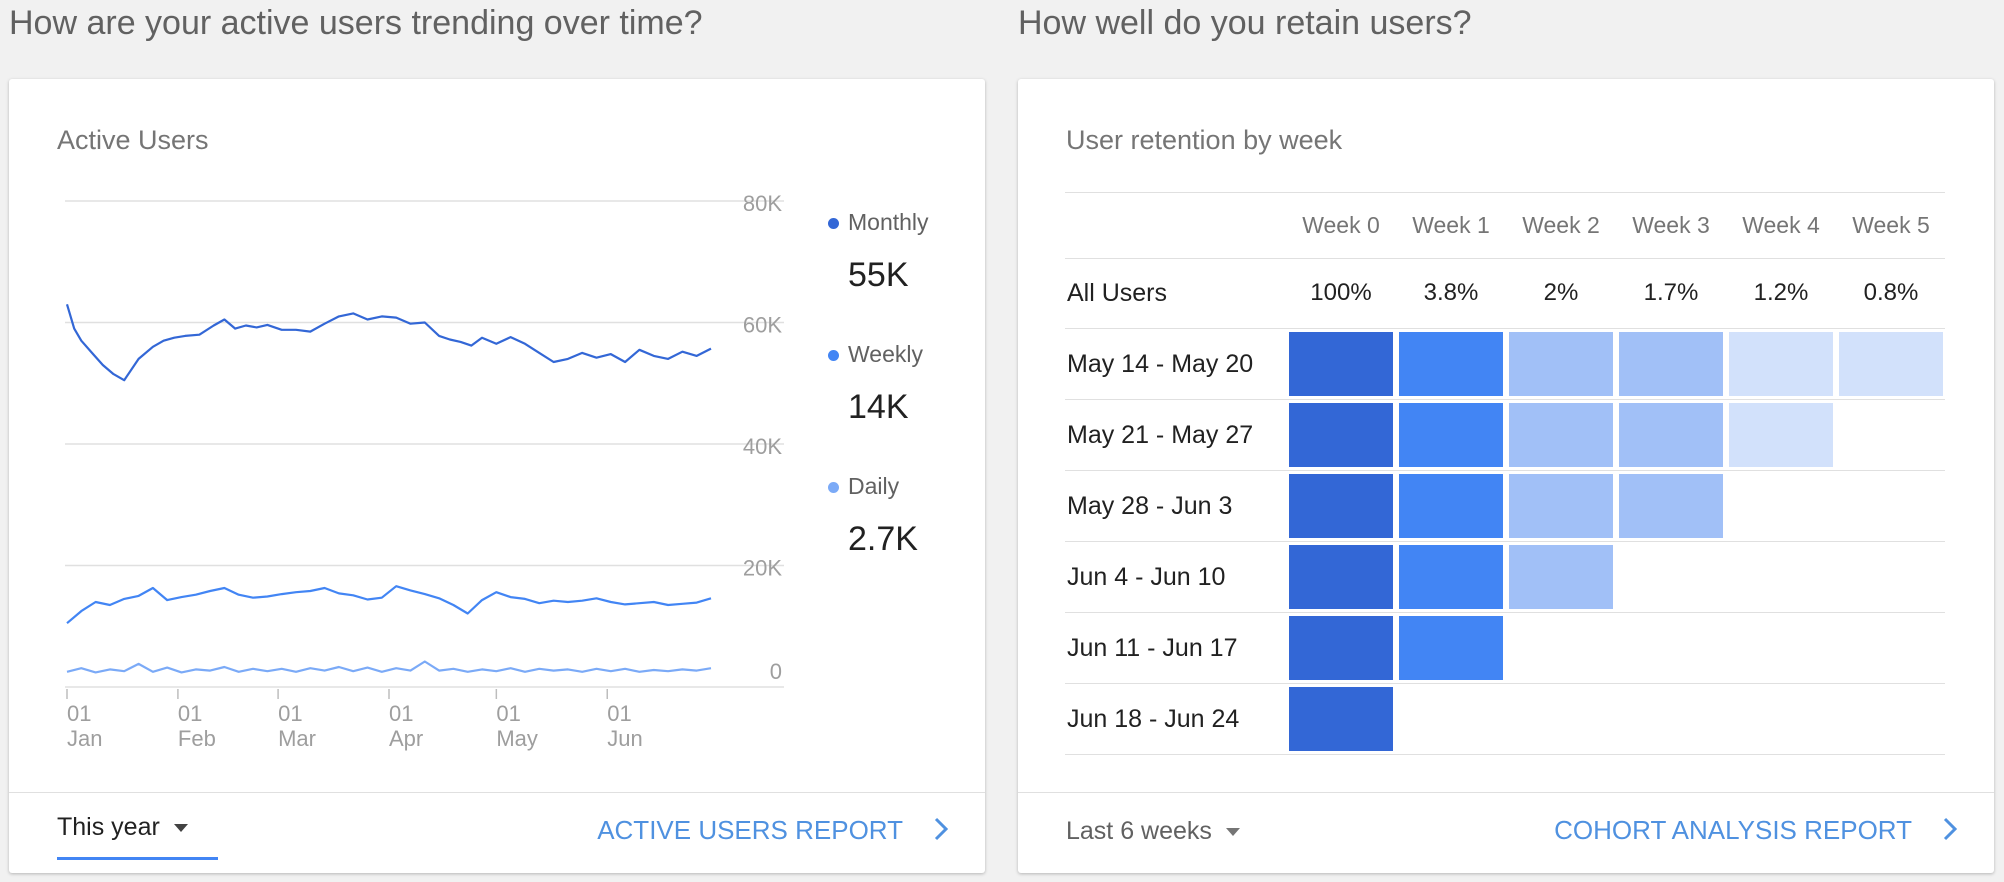  I want to click on retention-percent: 2%, so click(1561, 292).